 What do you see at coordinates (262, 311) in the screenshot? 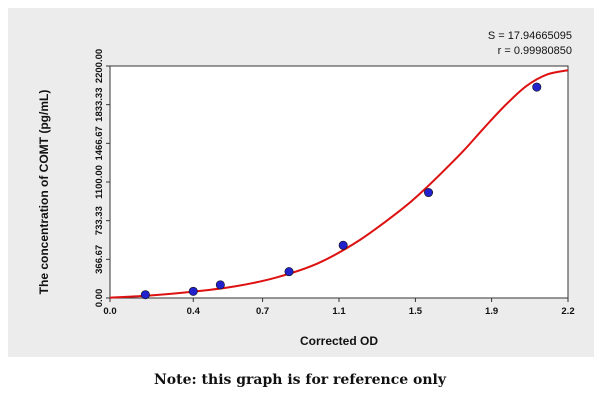
I see `x-tick-label: 0.7` at bounding box center [262, 311].